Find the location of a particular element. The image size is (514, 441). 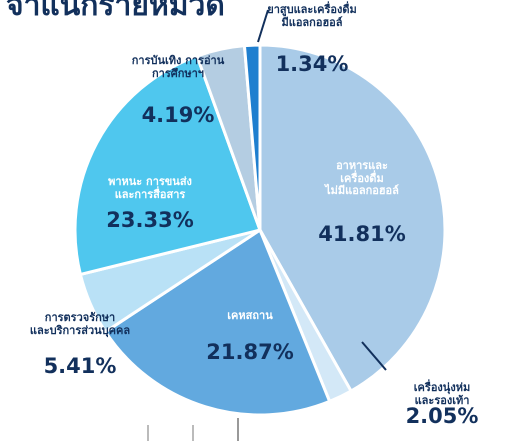

value-label: 5.41% is located at coordinates (80, 366).